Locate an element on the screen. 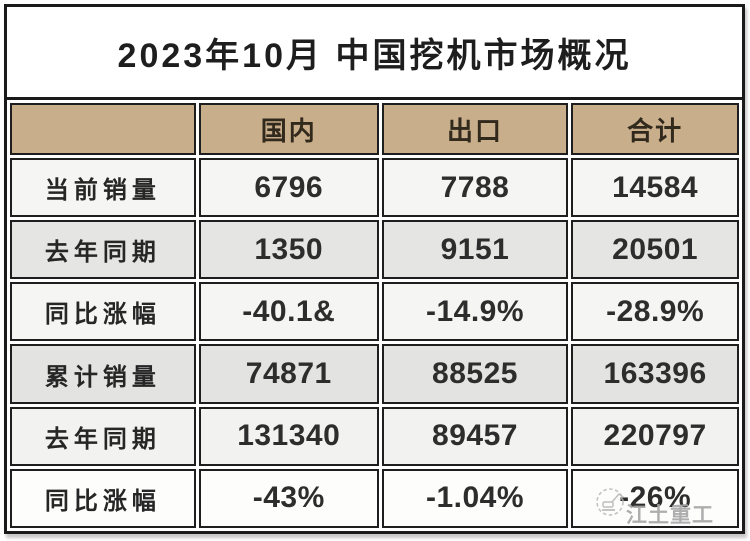 The height and width of the screenshot is (541, 750). cell-value: -1.04% is located at coordinates (475, 498).